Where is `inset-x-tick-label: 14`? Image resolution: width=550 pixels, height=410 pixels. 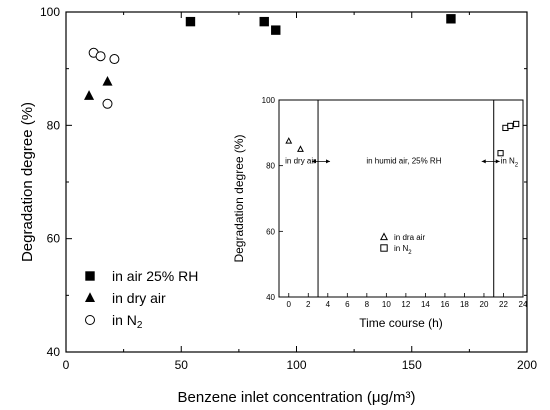 inset-x-tick-label: 14 is located at coordinates (425, 304).